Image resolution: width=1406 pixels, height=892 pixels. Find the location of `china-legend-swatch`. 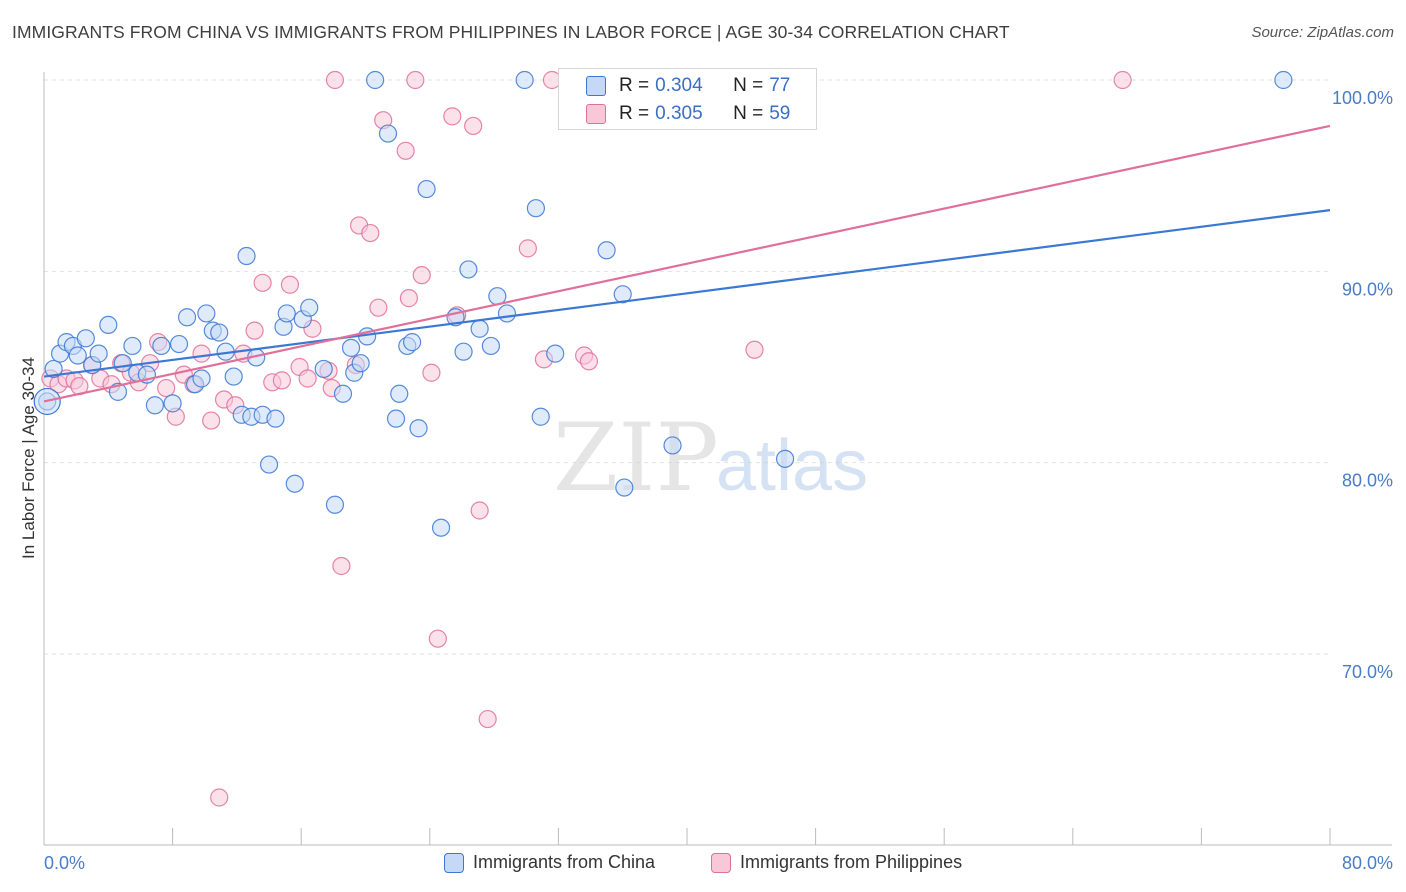

china-legend-swatch is located at coordinates (454, 862).